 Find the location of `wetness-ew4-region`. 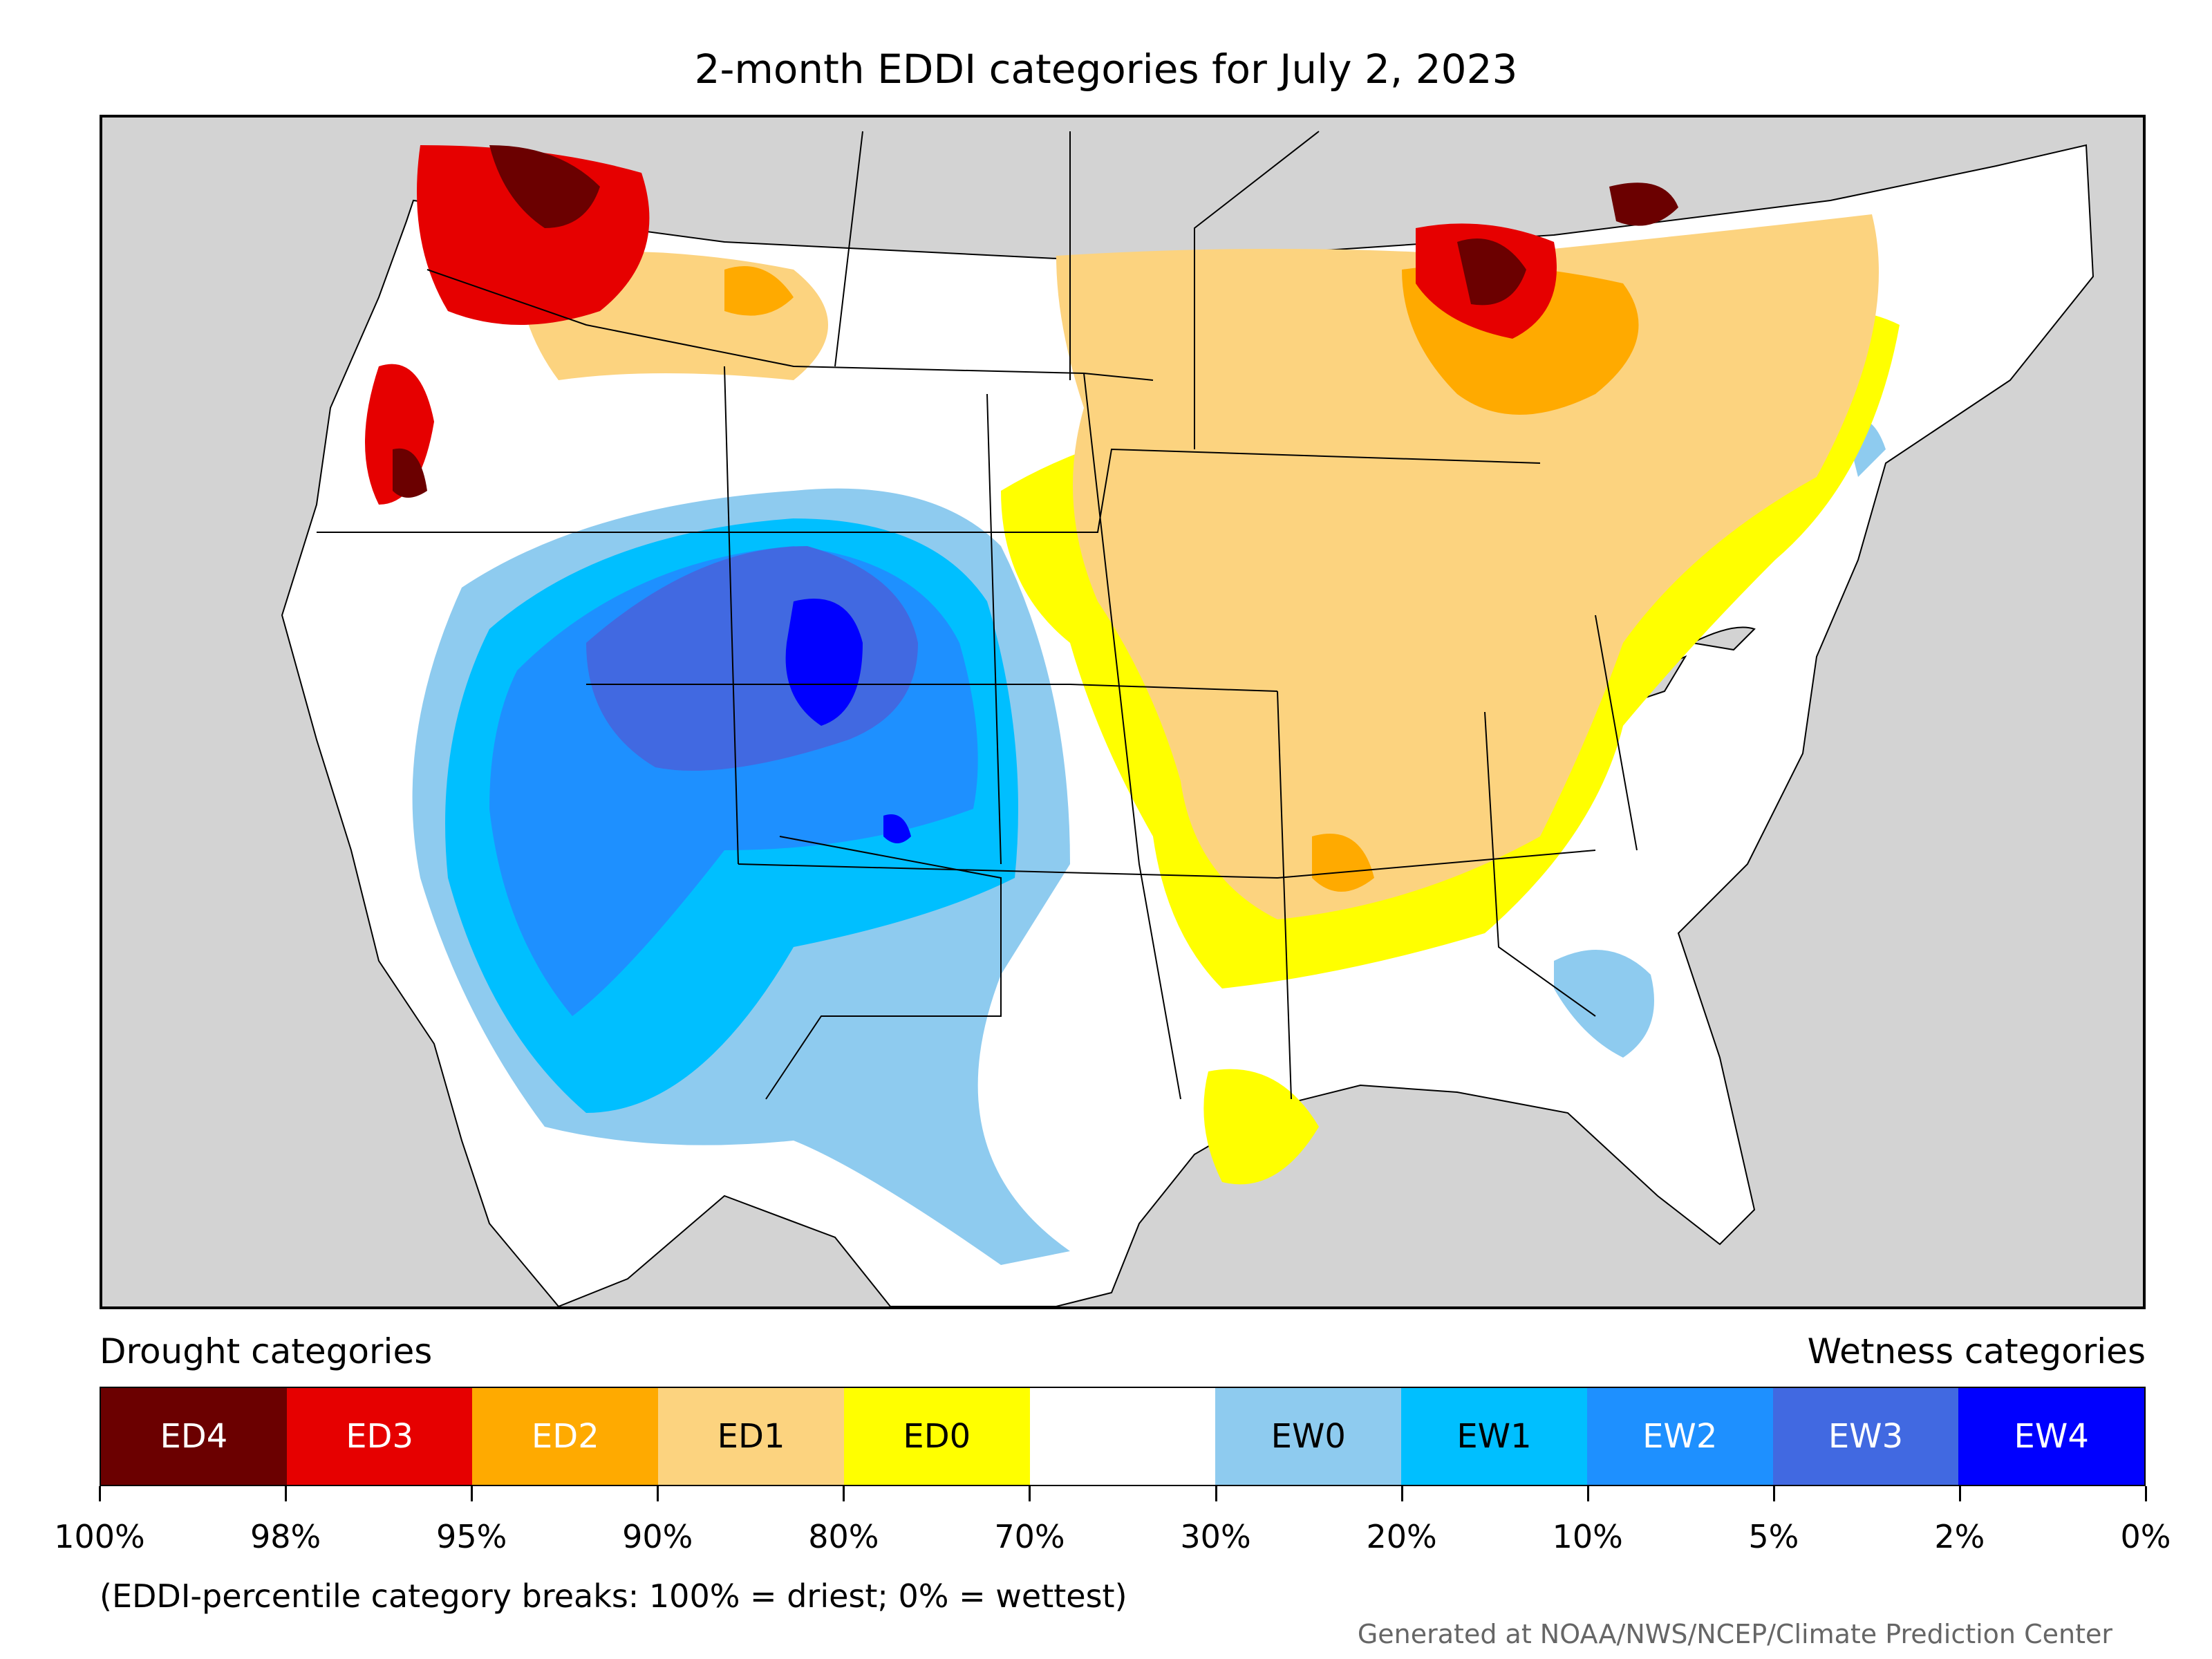

wetness-ew4-region is located at coordinates (848, 721).